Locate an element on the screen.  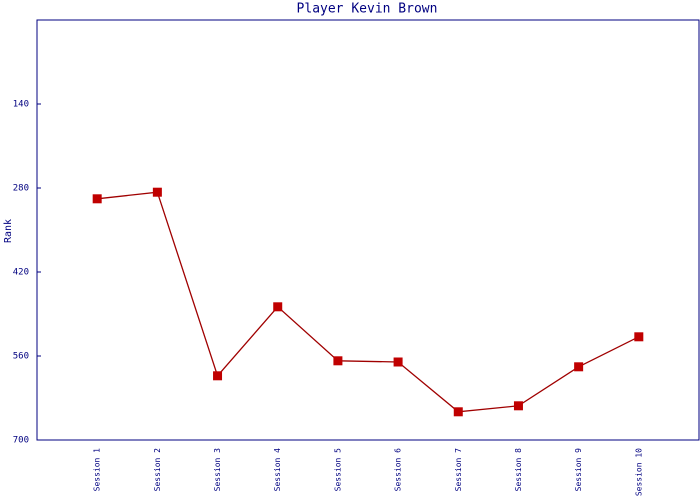
y-axis-label: Rank is located at coordinates (8, 231).